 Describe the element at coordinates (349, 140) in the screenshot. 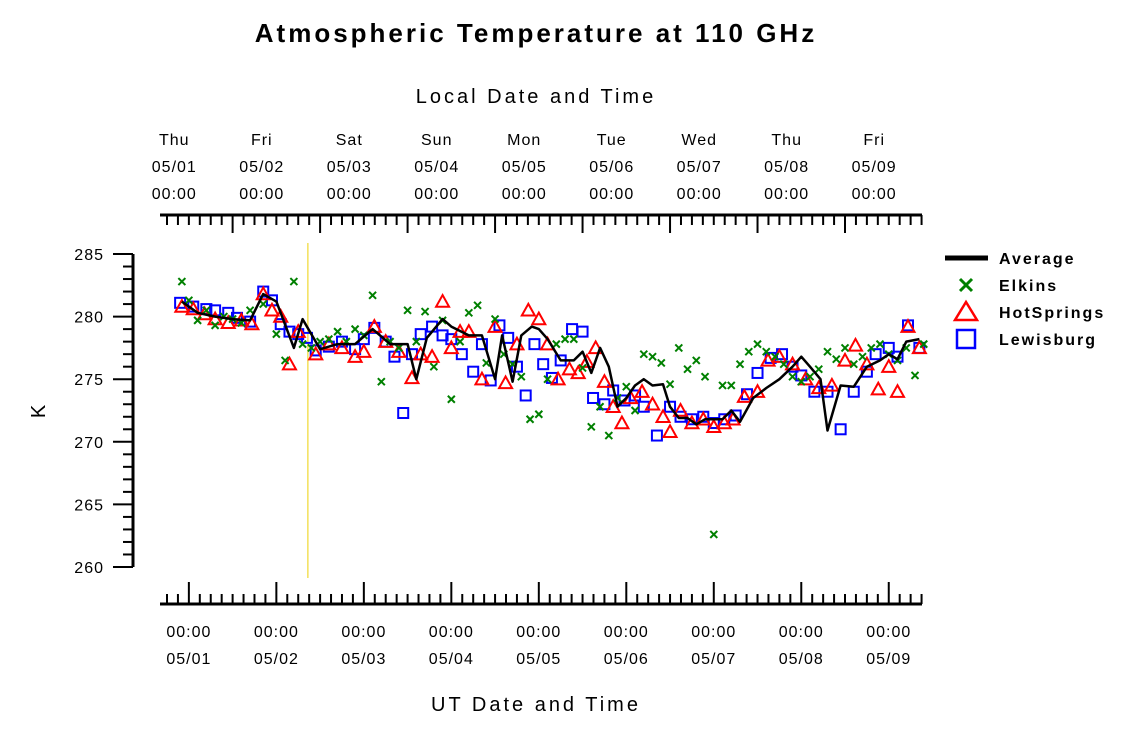

I see `top-tick-day: Sat` at that location.